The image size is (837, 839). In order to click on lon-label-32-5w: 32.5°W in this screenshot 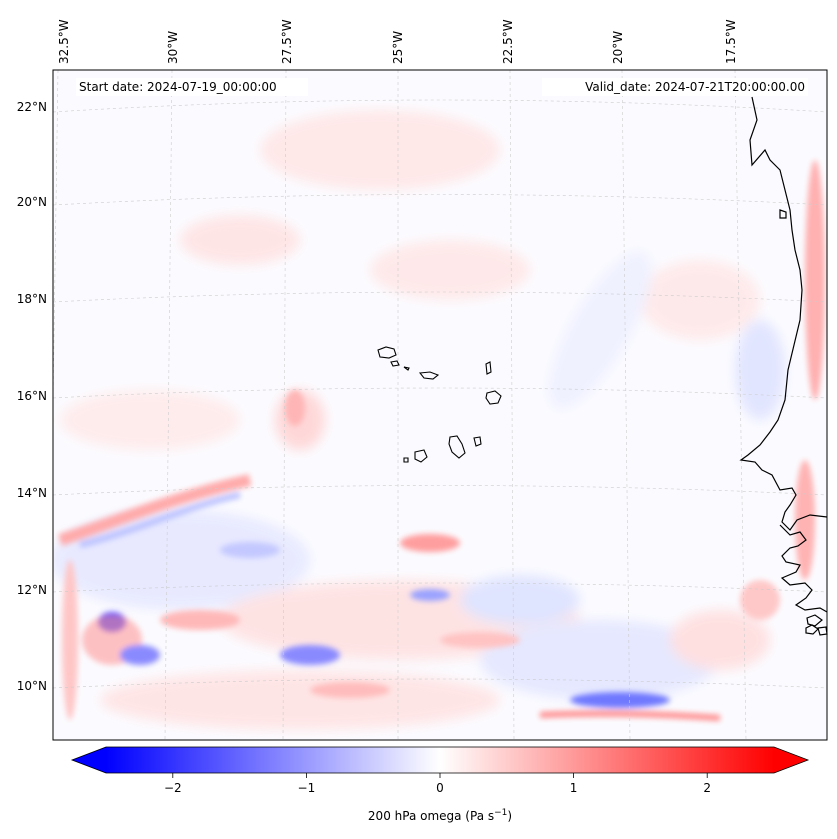, I will do `click(64, 41)`.